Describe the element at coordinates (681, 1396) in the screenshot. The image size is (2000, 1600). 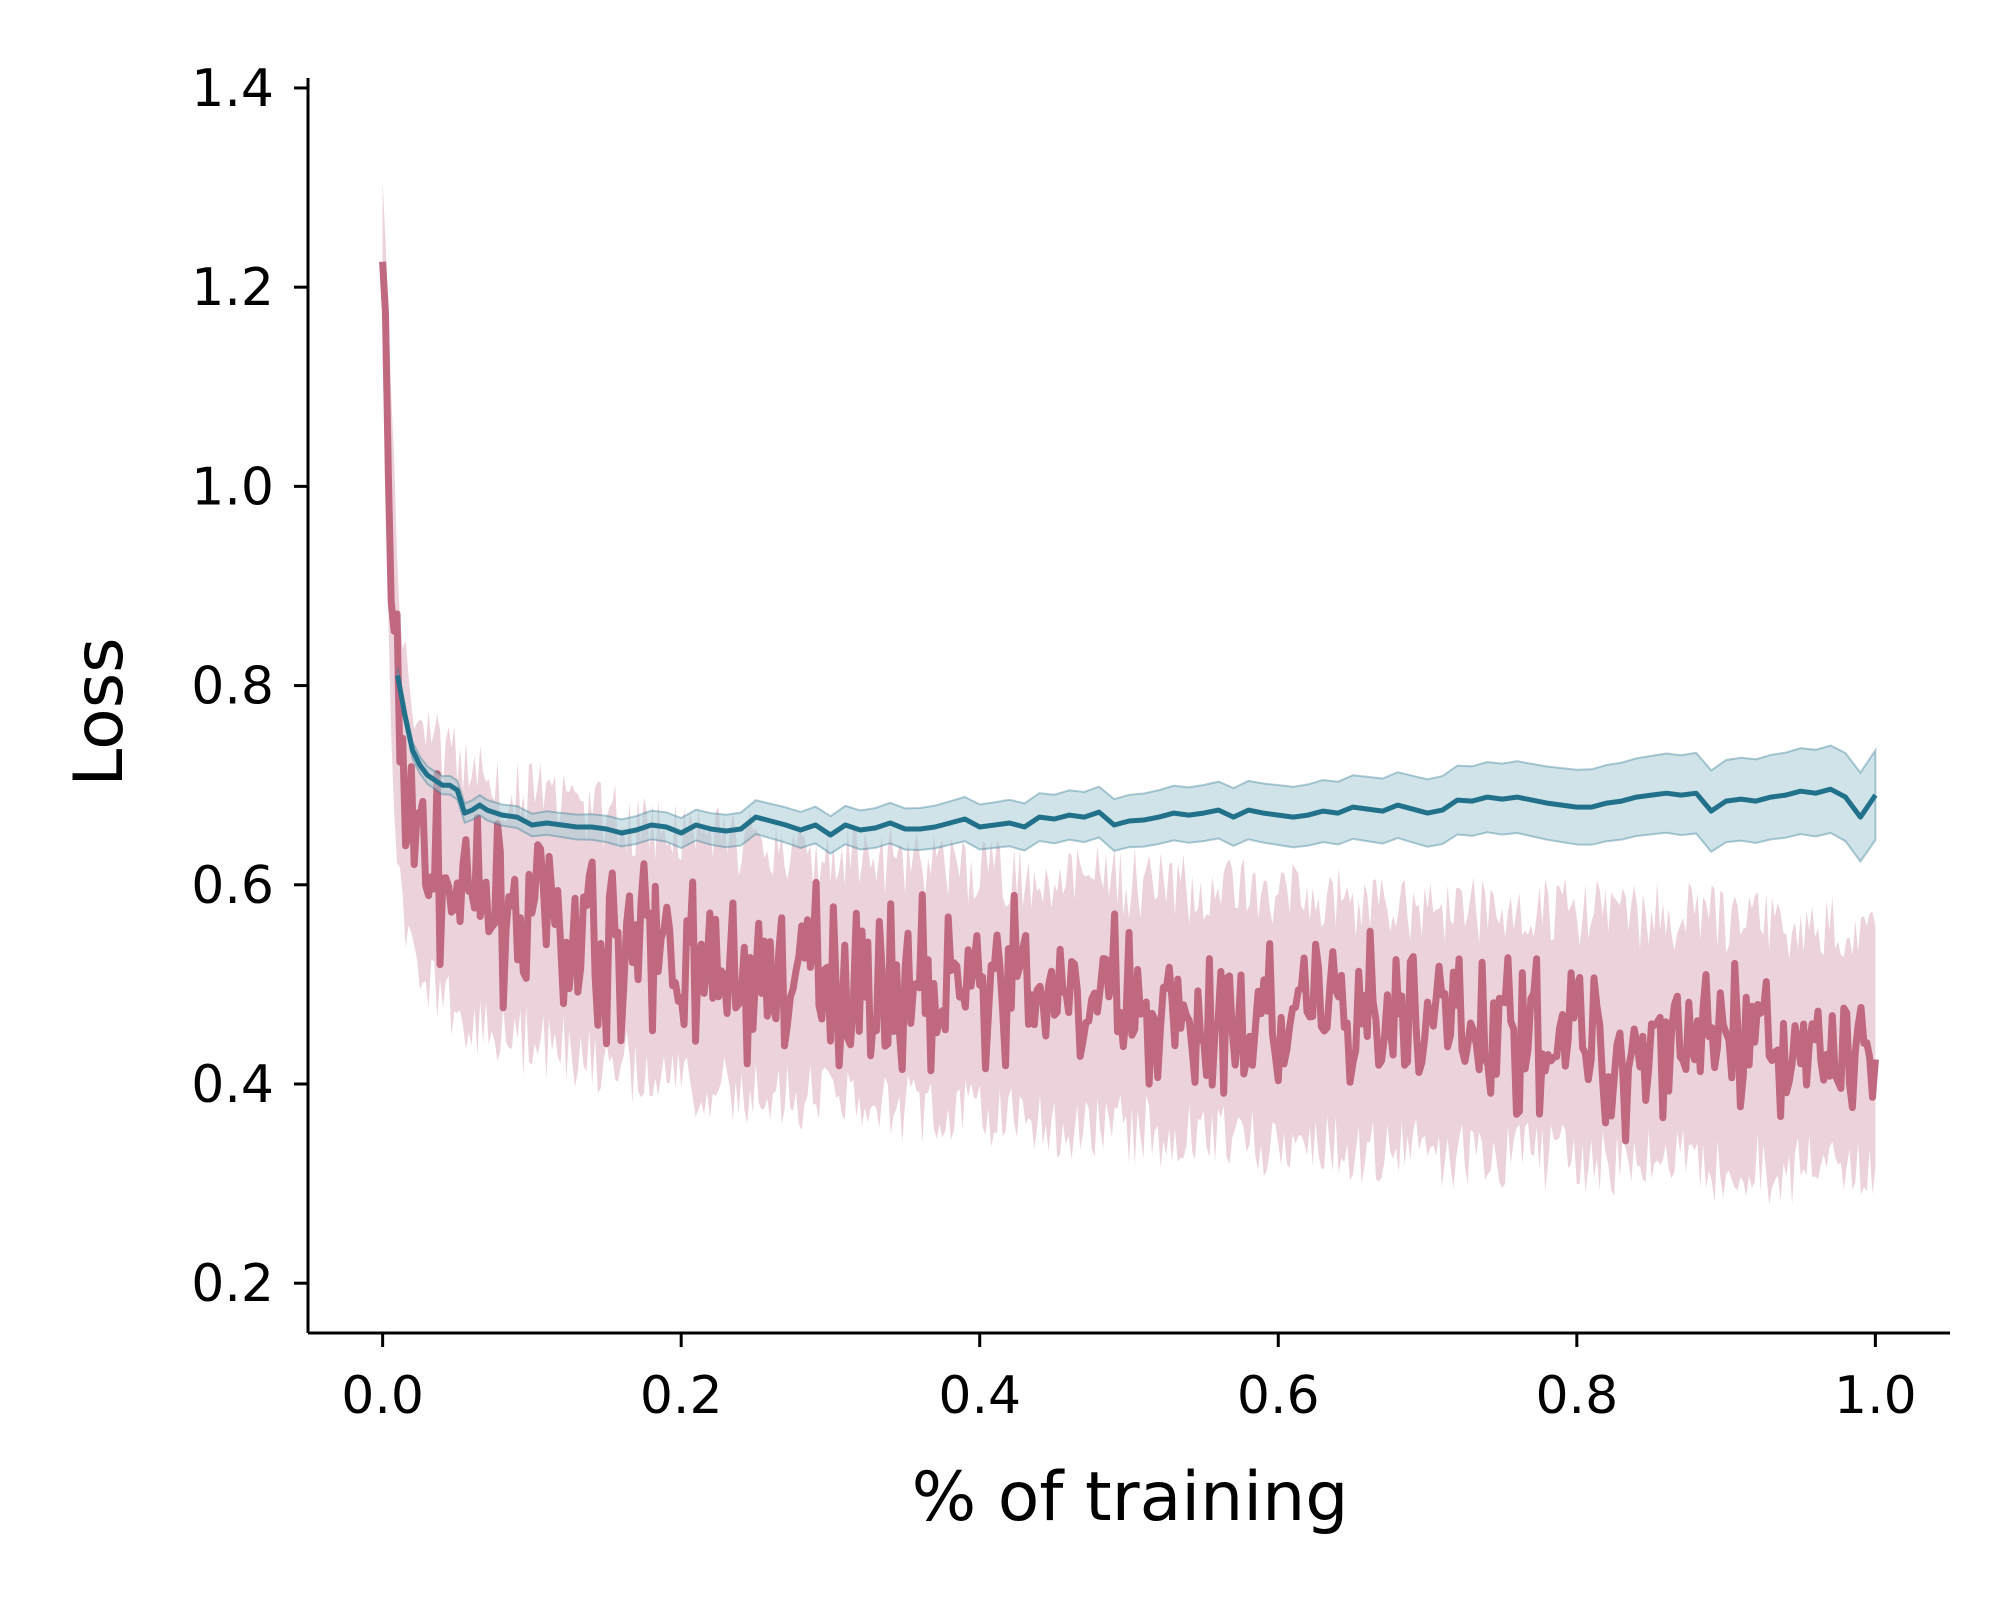
I see `x-tick-label: 0.2` at that location.